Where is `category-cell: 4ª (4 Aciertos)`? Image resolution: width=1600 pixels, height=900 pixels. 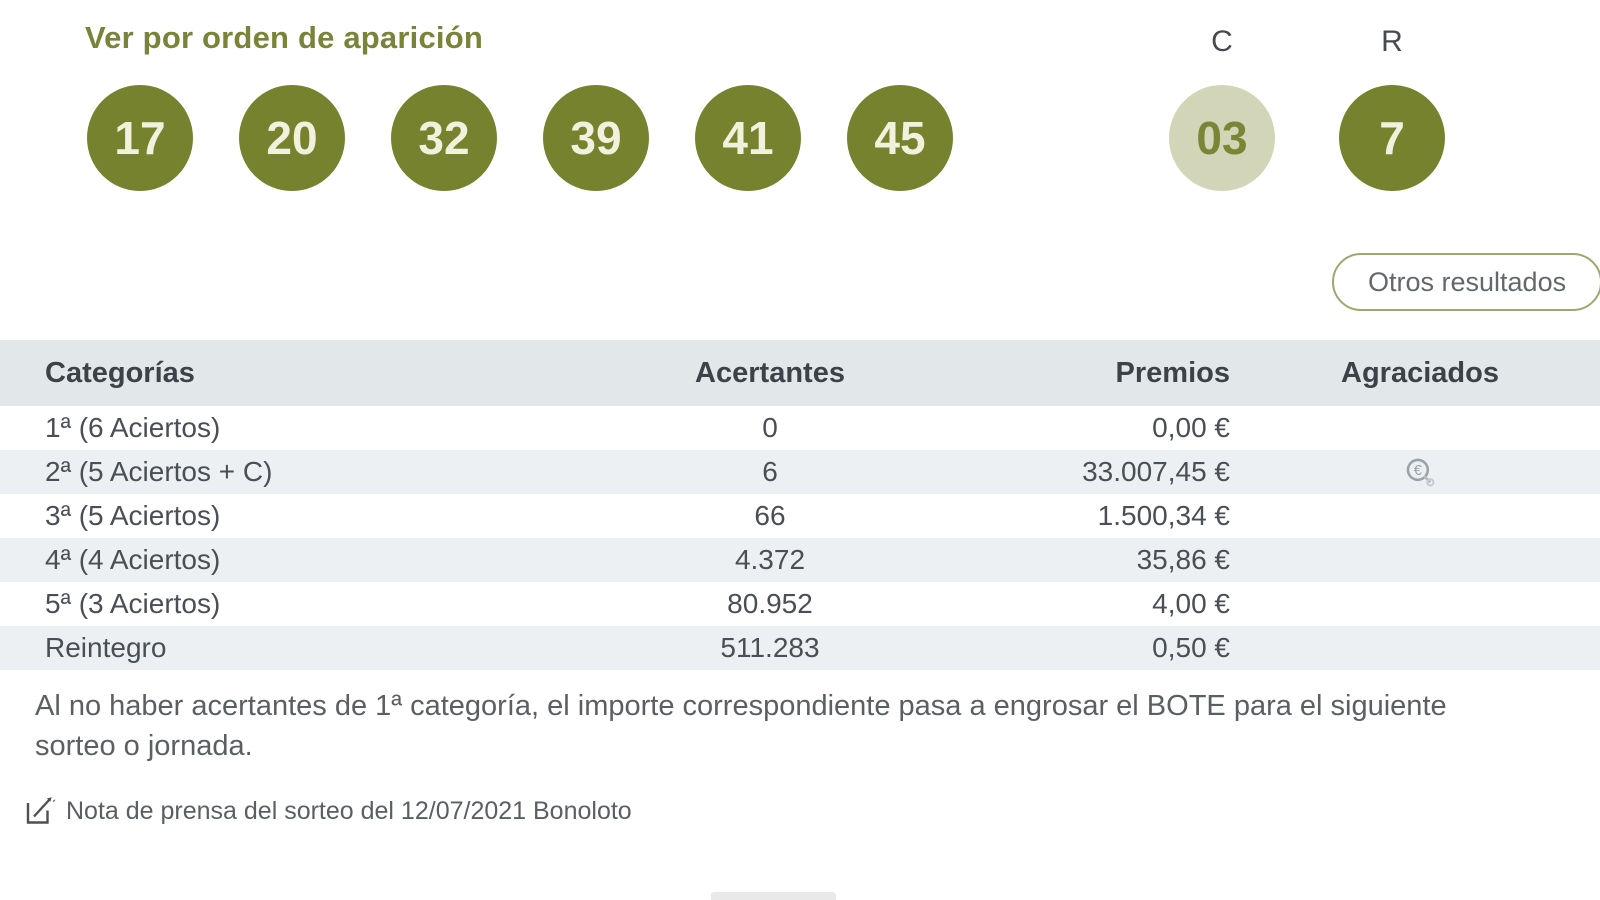 category-cell: 4ª (4 Aciertos) is located at coordinates (133, 559).